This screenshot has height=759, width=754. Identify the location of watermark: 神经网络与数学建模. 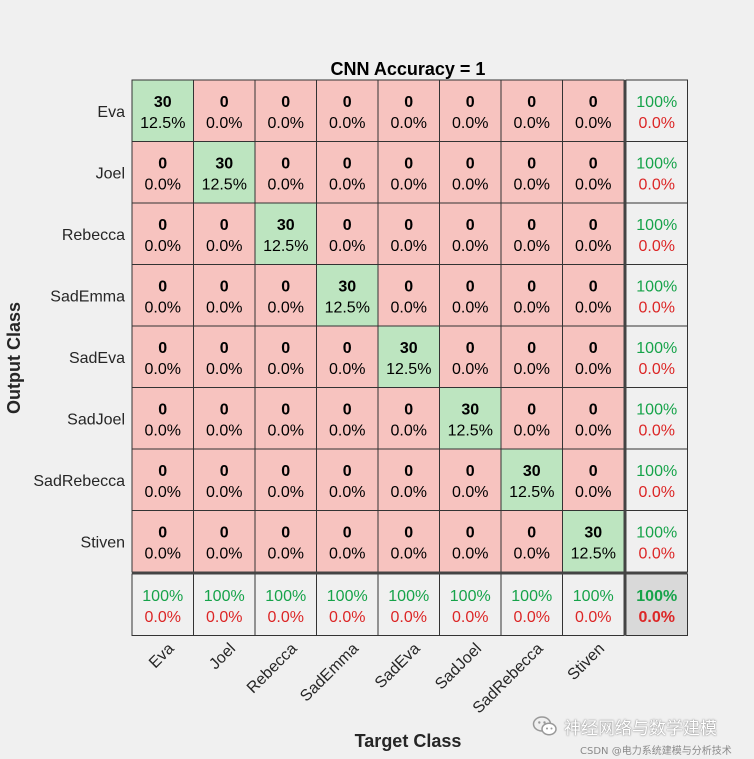
(624, 726).